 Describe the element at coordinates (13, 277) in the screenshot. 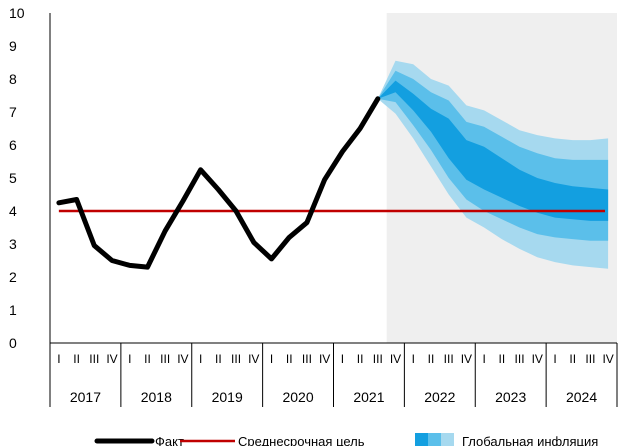

I see `y-tick-label: 2` at that location.